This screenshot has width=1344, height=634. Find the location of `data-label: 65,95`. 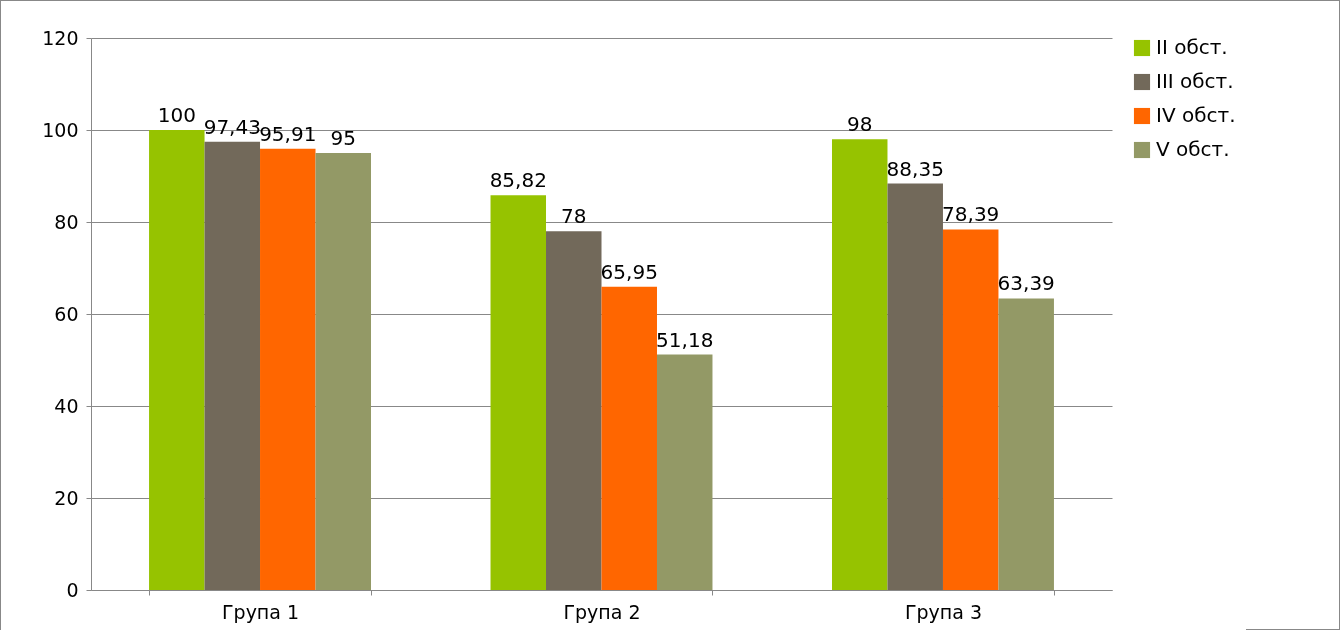

data-label: 65,95 is located at coordinates (629, 271).